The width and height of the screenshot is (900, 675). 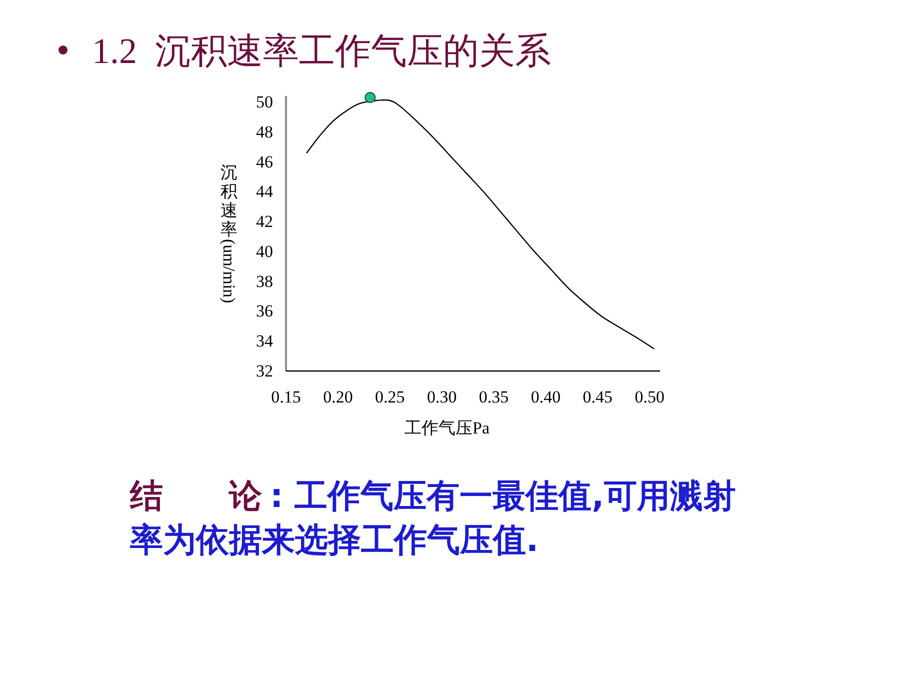 I want to click on annotation: 结 论, so click(x=196, y=495).